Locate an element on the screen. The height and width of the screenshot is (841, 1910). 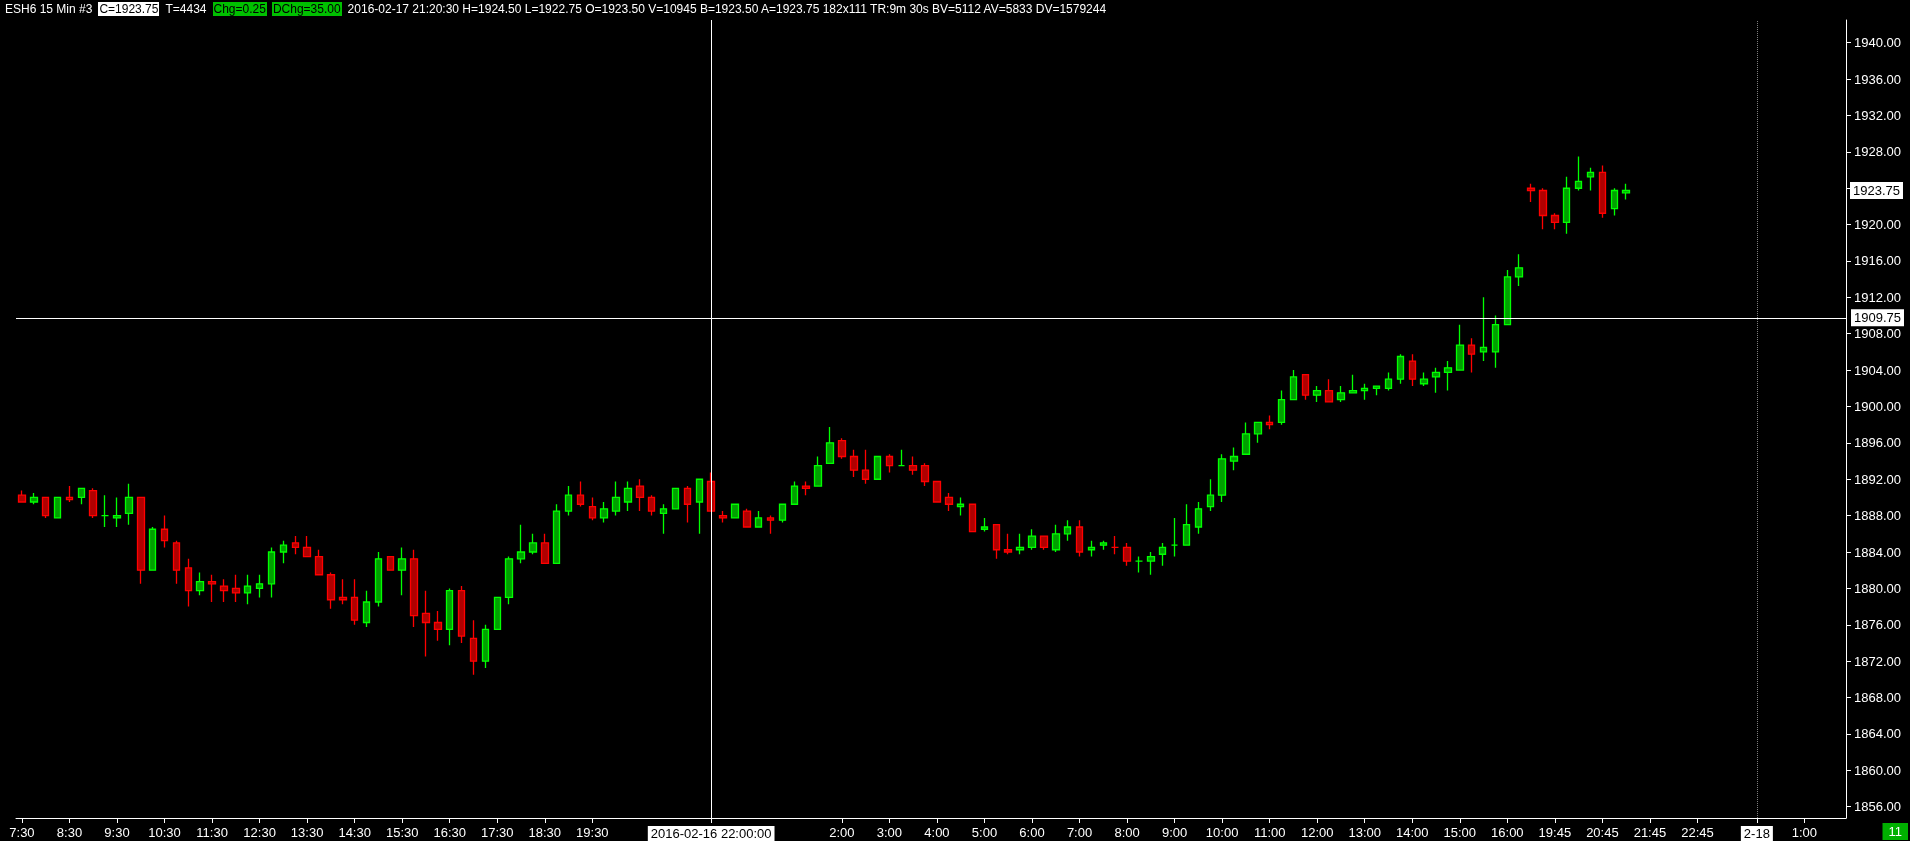
x-tick-label: 8:00 is located at coordinates (1127, 832).